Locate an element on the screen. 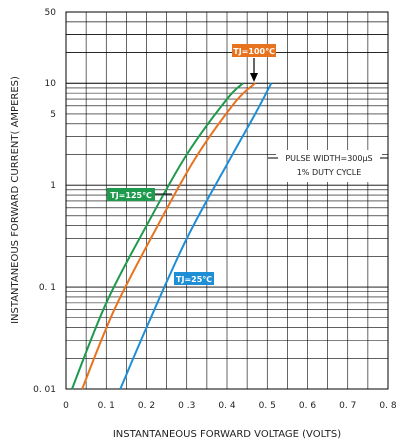 Image resolution: width=402 pixels, height=444 pixels. x-tick-label: 0. 7 is located at coordinates (347, 406).